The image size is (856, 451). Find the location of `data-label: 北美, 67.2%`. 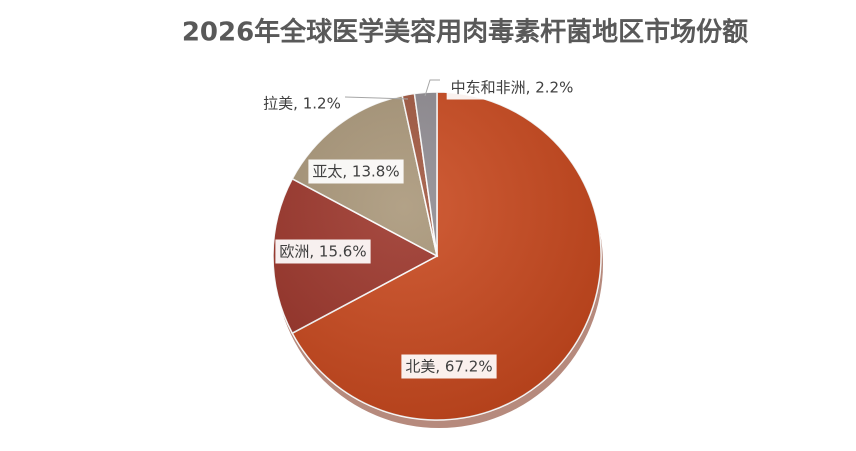

data-label: 北美, 67.2% is located at coordinates (448, 367).